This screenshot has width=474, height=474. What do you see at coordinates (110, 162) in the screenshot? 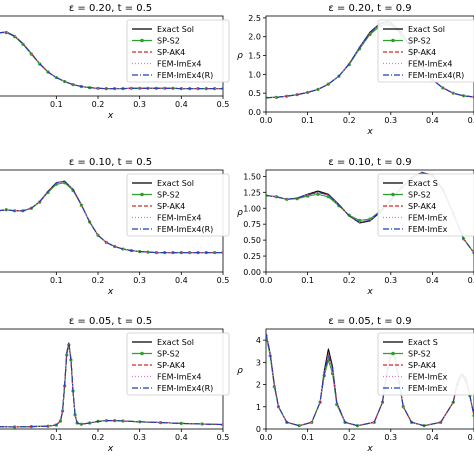
I see `panel-title: ε = 0.10, t = 0.5` at bounding box center [110, 162].